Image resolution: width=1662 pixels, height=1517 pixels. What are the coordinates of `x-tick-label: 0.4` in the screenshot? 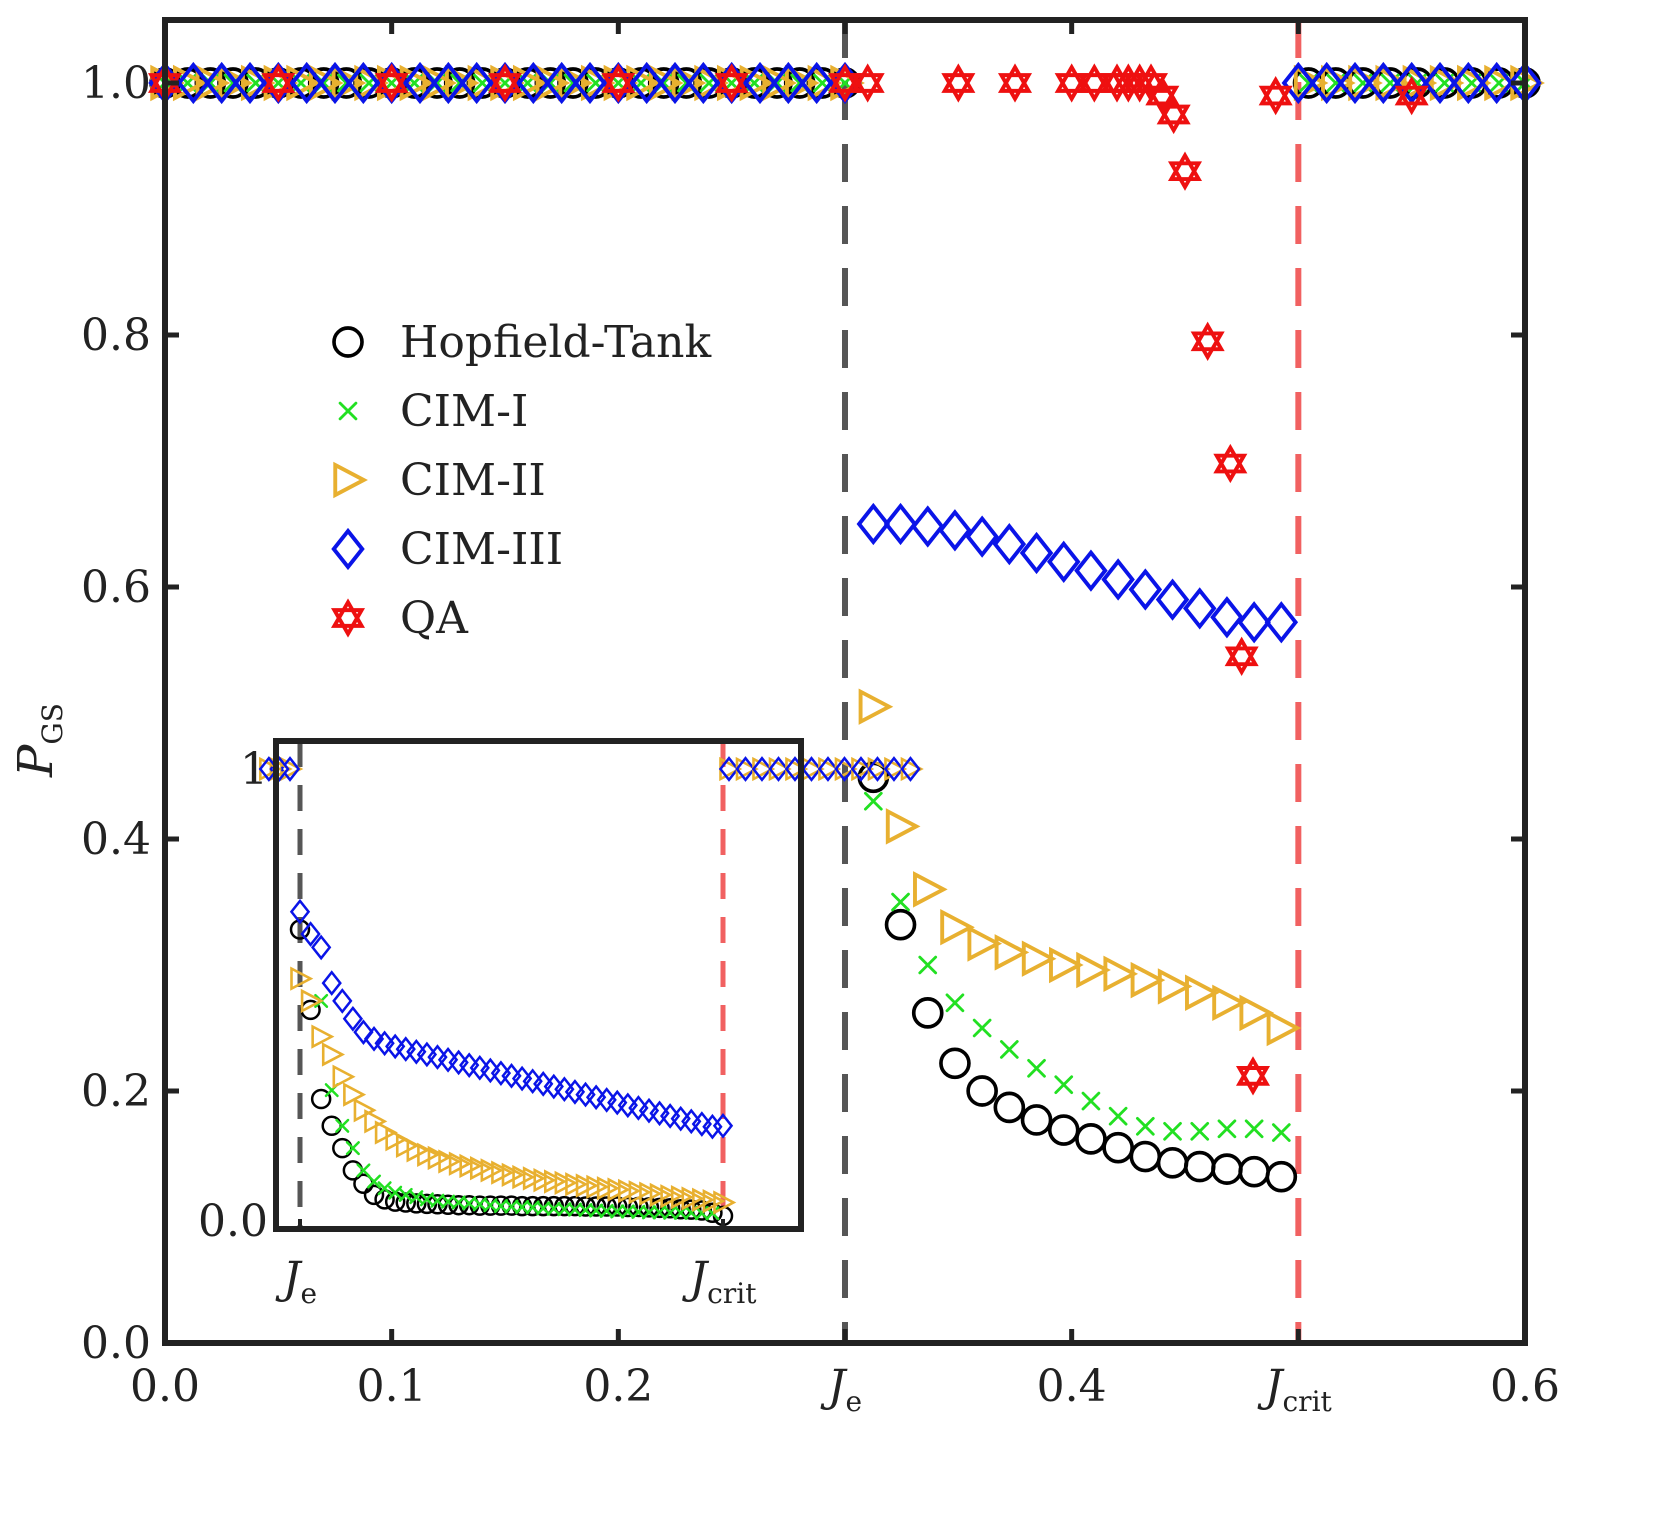 It's located at (1072, 1386).